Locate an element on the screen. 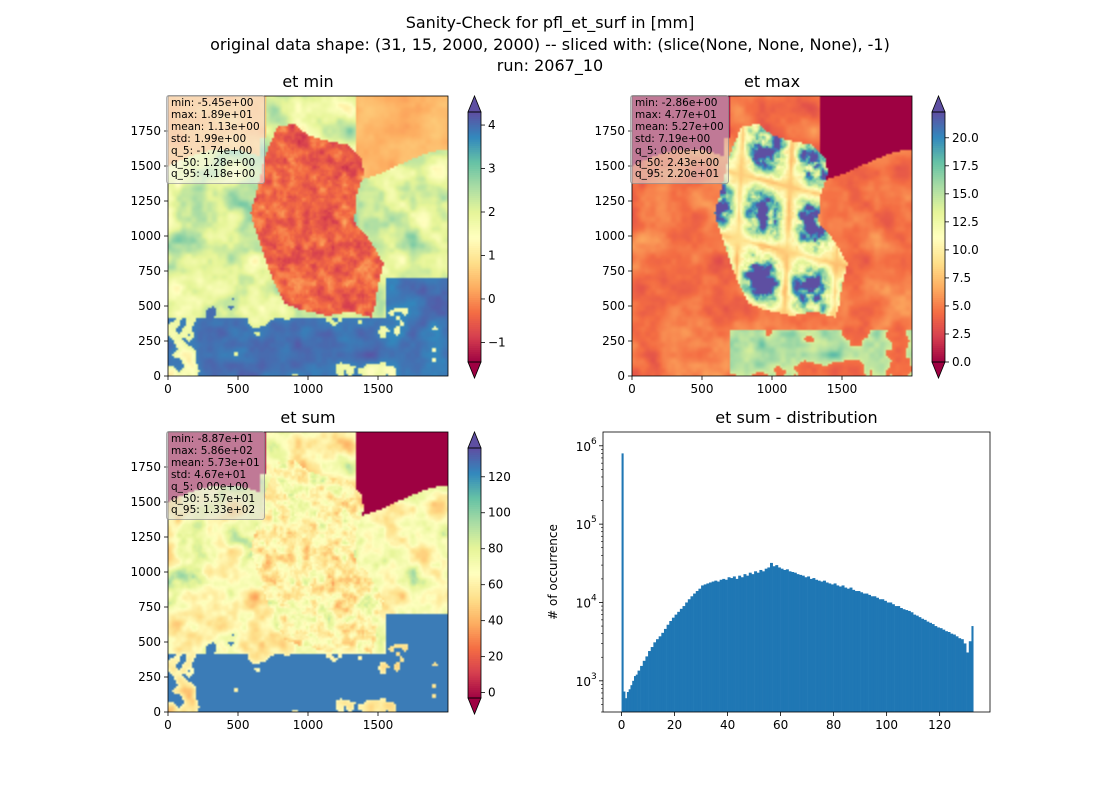 Image resolution: width=1100 pixels, height=800 pixels. colorbar-tick-label: 0 is located at coordinates (492, 299).